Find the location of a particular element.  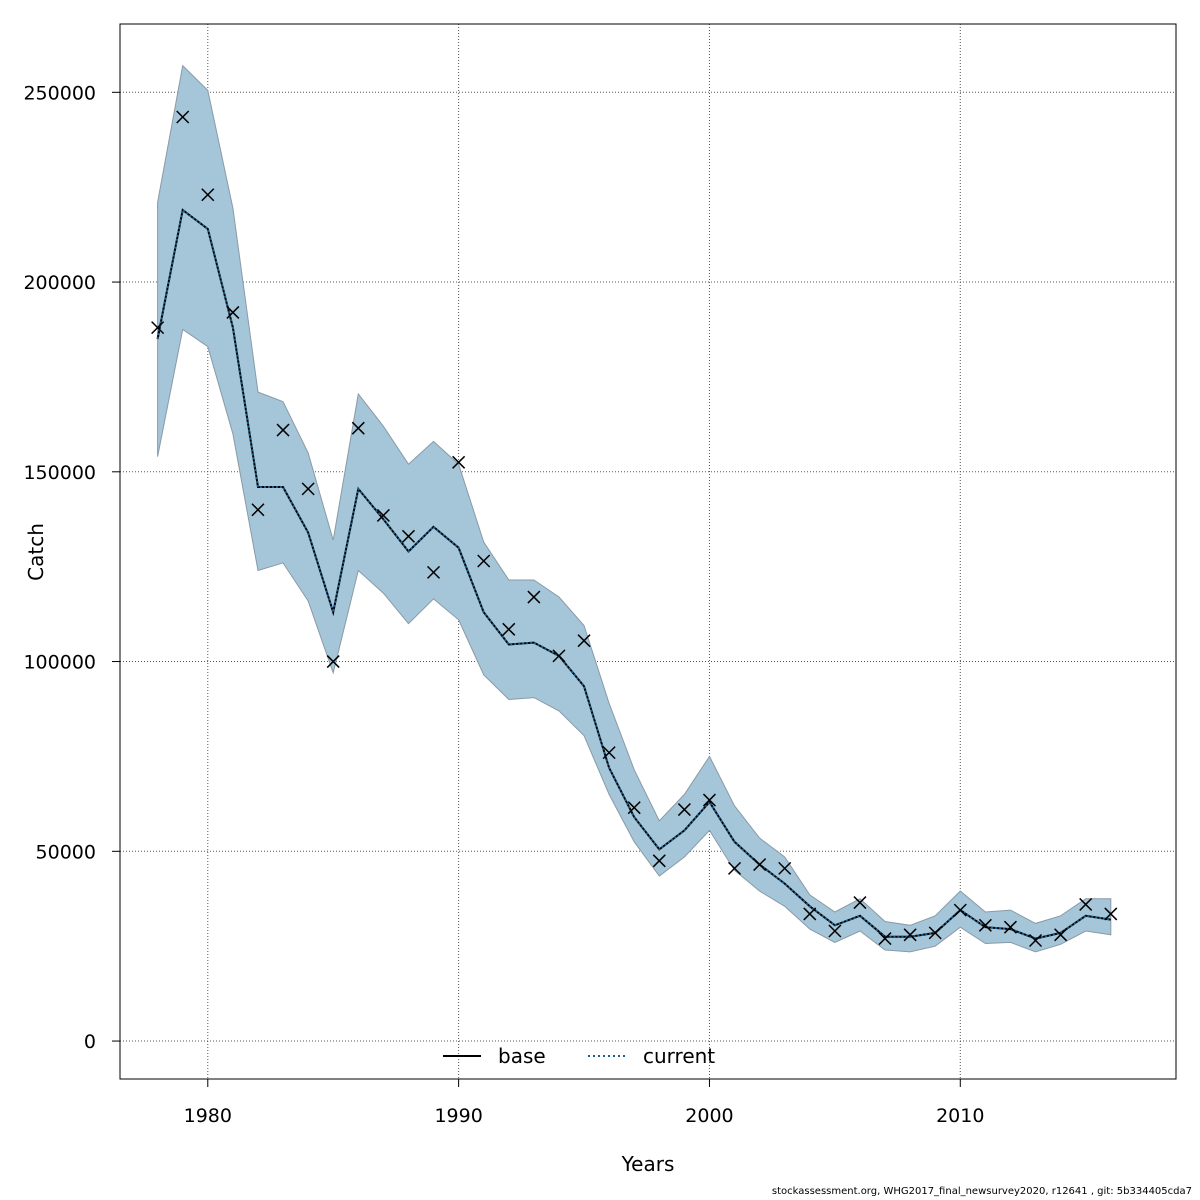

x-tick-label: 2010 is located at coordinates (960, 1116).